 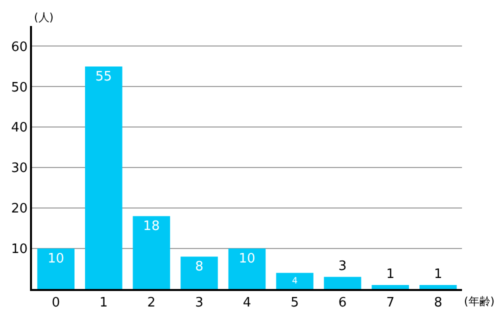 What do you see at coordinates (19, 47) in the screenshot?
I see `y-tick-label: 60` at bounding box center [19, 47].